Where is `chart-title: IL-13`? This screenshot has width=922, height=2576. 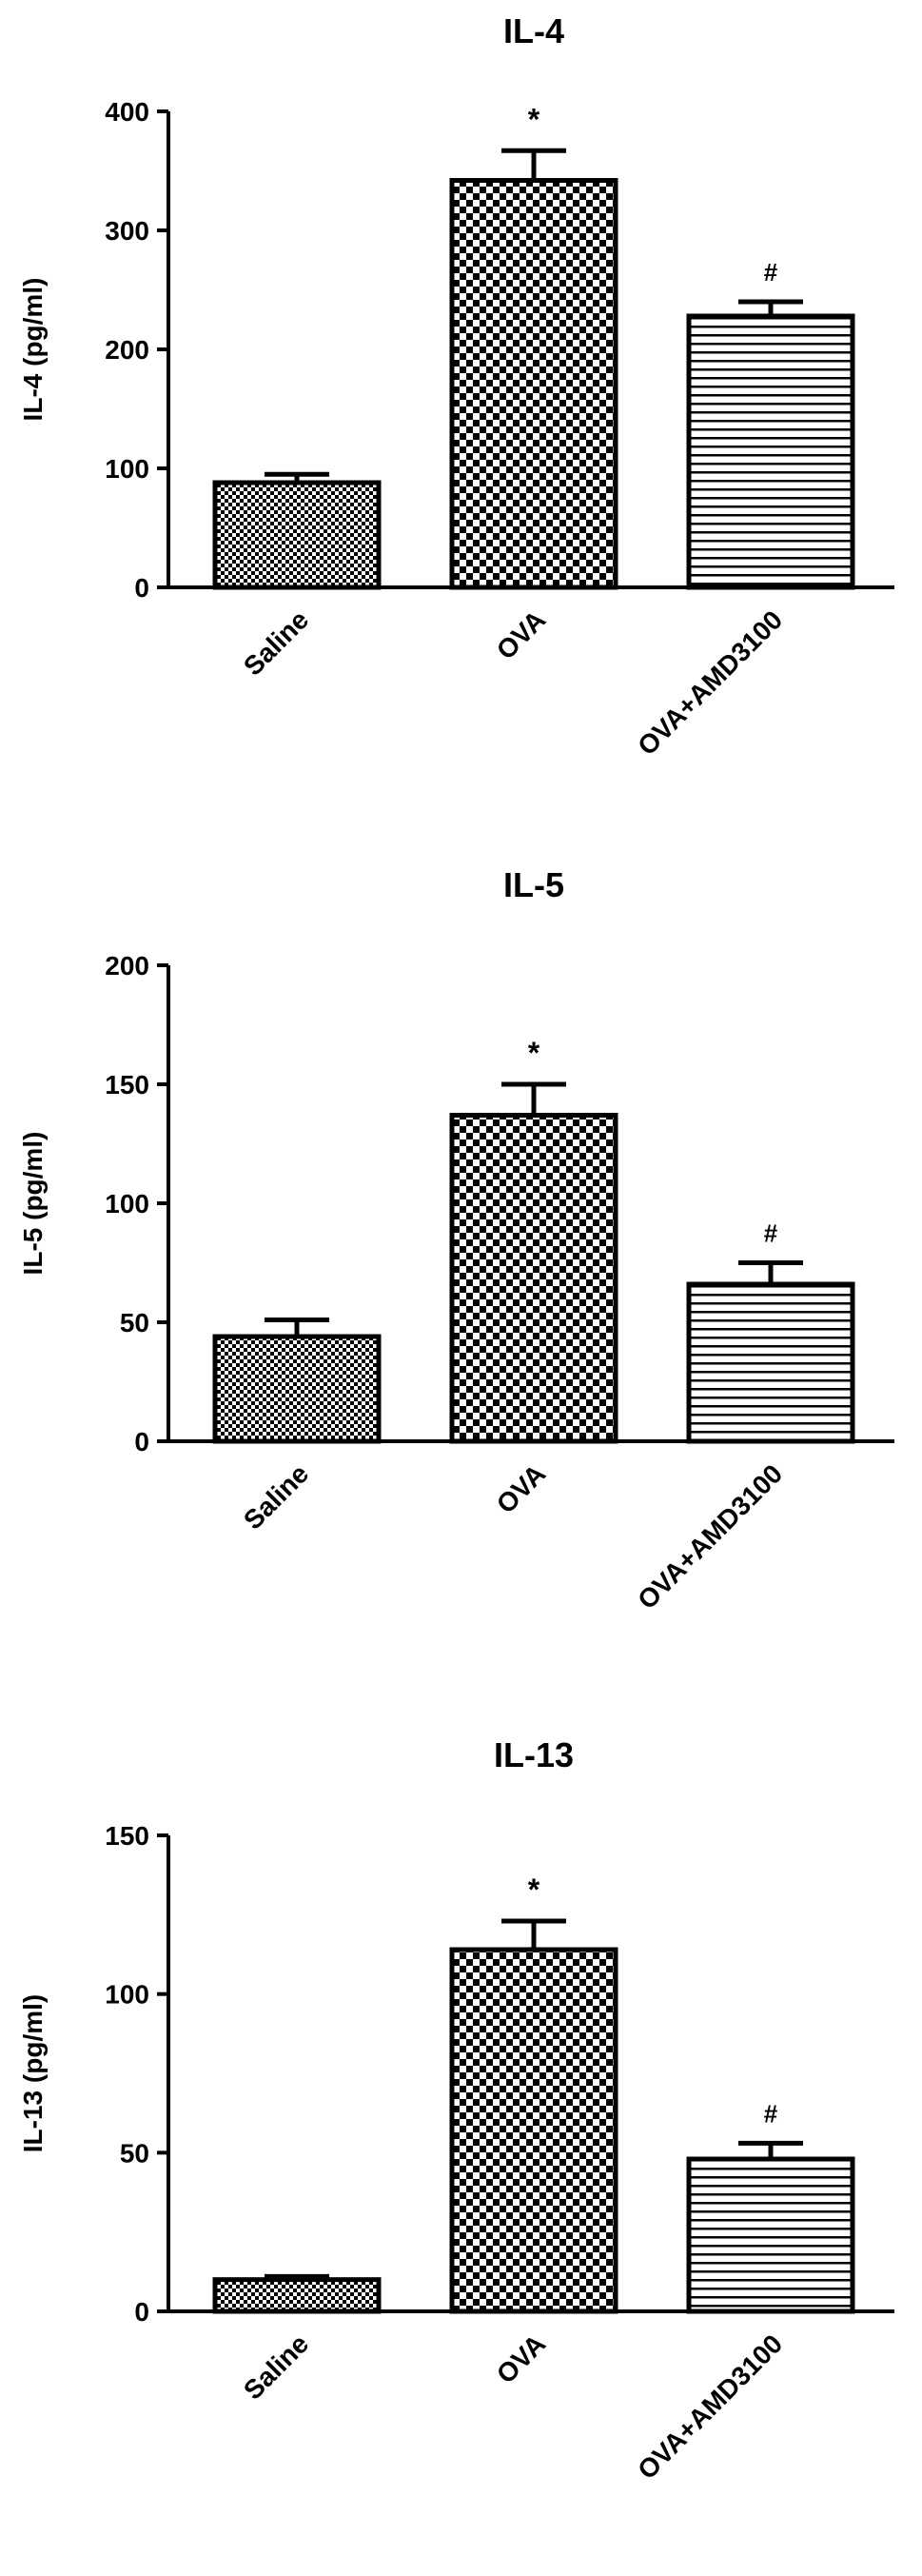
chart-title: IL-13 is located at coordinates (534, 1754).